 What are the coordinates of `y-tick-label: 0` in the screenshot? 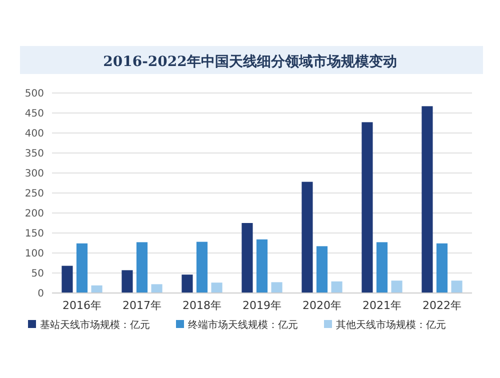 It's located at (41, 294).